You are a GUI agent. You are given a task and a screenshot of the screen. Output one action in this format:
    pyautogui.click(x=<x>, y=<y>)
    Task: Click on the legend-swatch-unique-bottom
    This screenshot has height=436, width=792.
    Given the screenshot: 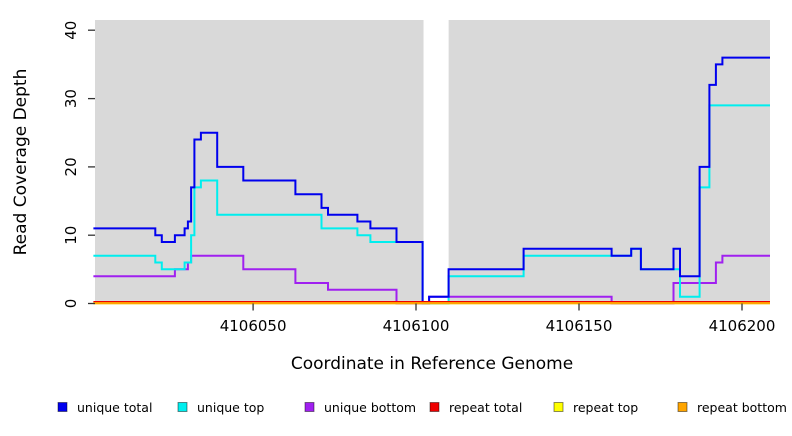 What is the action you would take?
    pyautogui.click(x=309, y=407)
    